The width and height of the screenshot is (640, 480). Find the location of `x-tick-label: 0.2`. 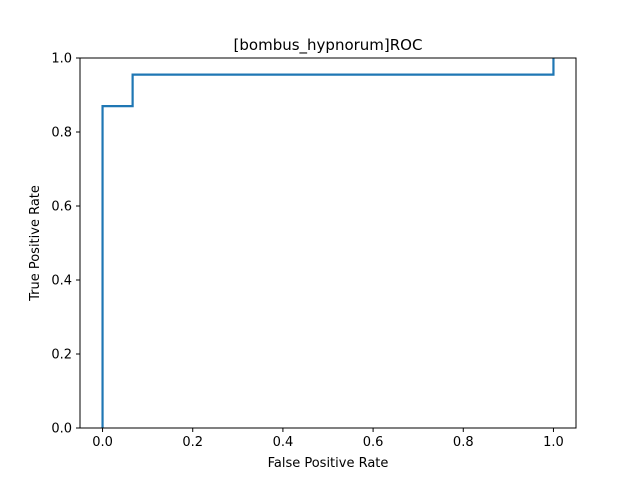

x-tick-label: 0.2 is located at coordinates (192, 442).